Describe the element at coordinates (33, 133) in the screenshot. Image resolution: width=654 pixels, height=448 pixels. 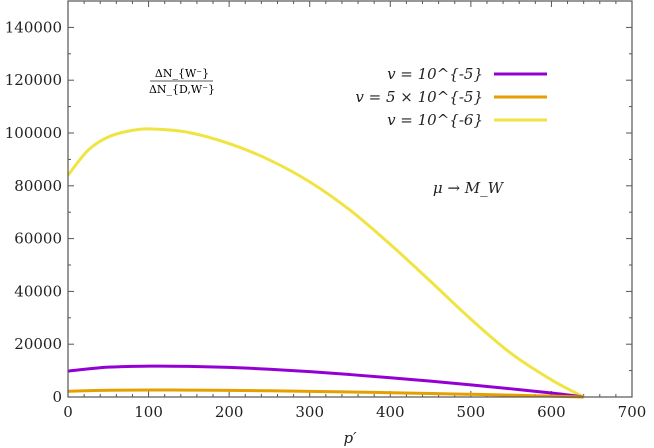
I see `y-tick-label: 100000` at that location.